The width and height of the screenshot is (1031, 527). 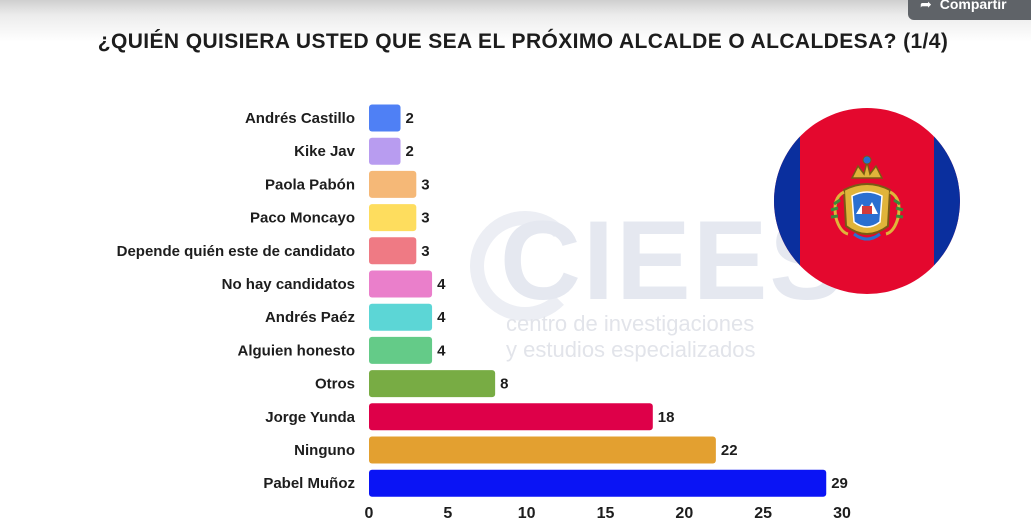 What do you see at coordinates (839, 483) in the screenshot?
I see `data-label: 29` at bounding box center [839, 483].